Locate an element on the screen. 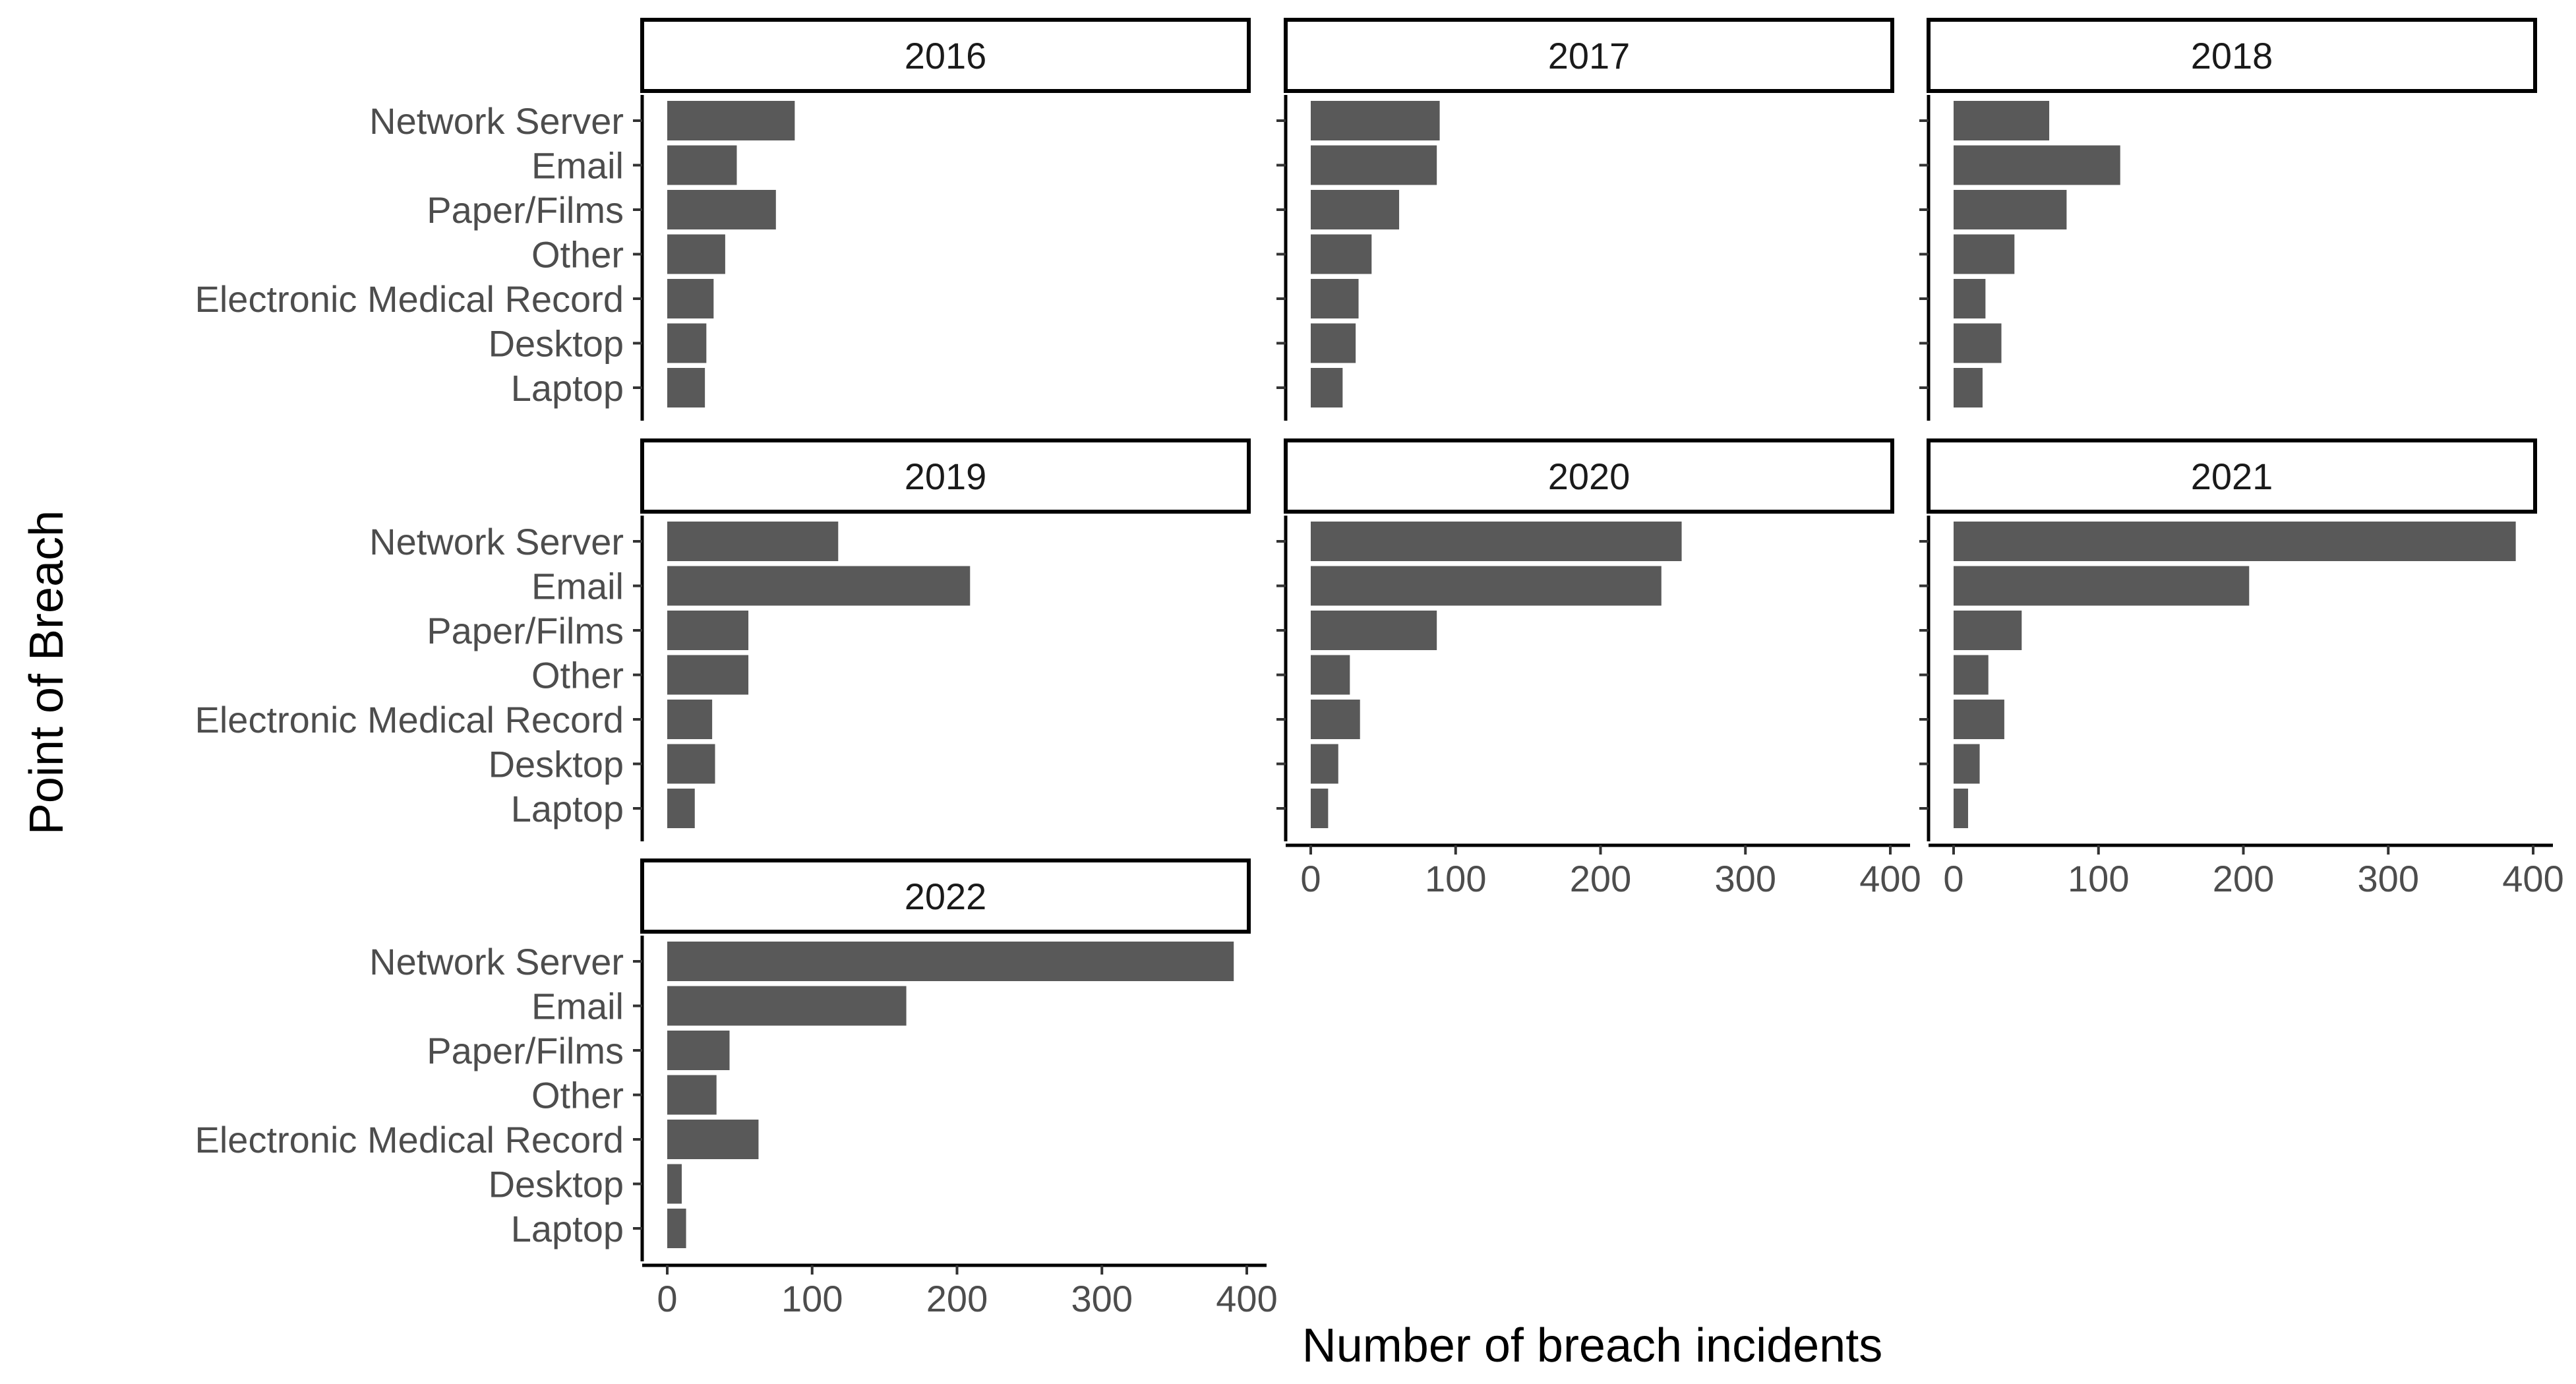 The width and height of the screenshot is (2576, 1384). facet-strip-label: 2017 is located at coordinates (1590, 56).